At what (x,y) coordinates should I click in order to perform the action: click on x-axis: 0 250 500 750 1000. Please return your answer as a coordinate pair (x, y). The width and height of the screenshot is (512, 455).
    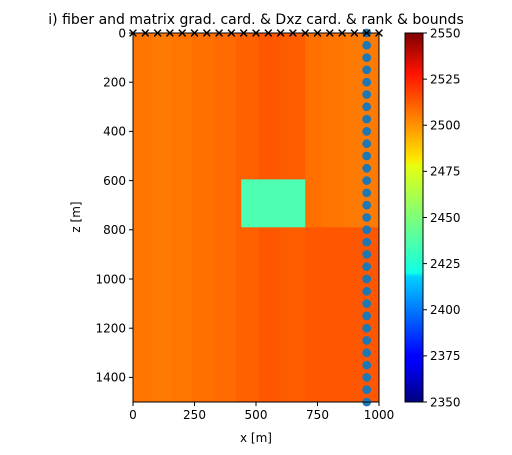
    Looking at the image, I should click on (261, 412).